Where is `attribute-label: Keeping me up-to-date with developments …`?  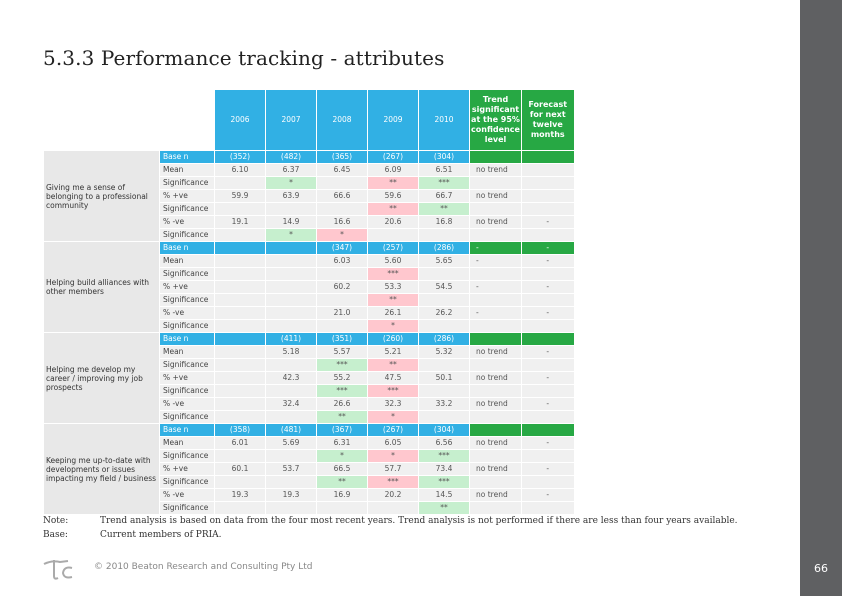
attribute-label: Keeping me up-to-date with developments … is located at coordinates (101, 469).